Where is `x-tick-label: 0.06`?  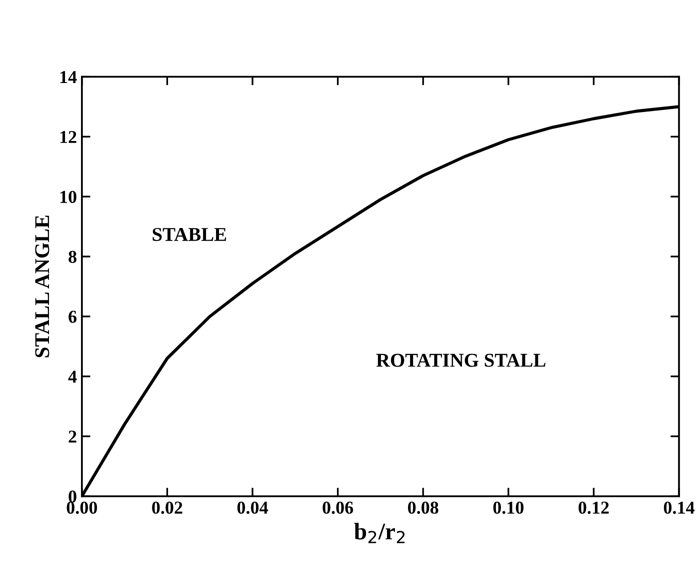
x-tick-label: 0.06 is located at coordinates (338, 508).